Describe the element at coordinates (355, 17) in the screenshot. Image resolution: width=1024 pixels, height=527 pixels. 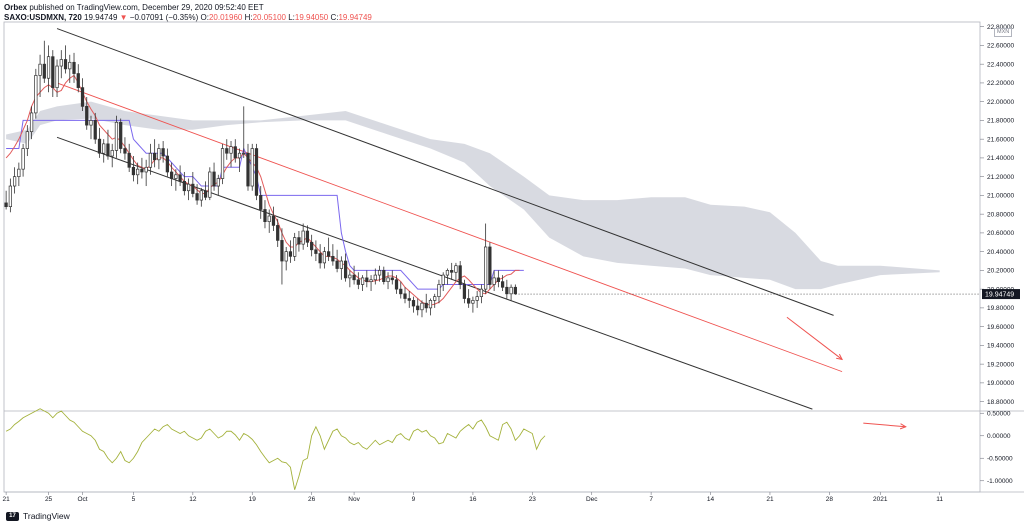
I see `ohlc-close: 19.94749` at that location.